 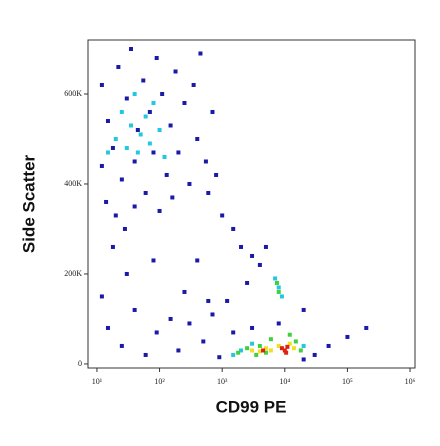 I want to click on x-axis-label: CD99 PE, so click(x=251, y=406).